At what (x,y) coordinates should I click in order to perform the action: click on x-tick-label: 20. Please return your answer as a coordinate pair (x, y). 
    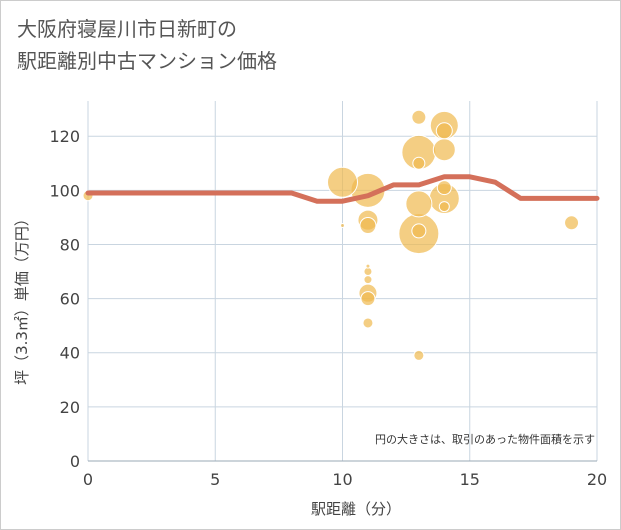
    Looking at the image, I should click on (597, 479).